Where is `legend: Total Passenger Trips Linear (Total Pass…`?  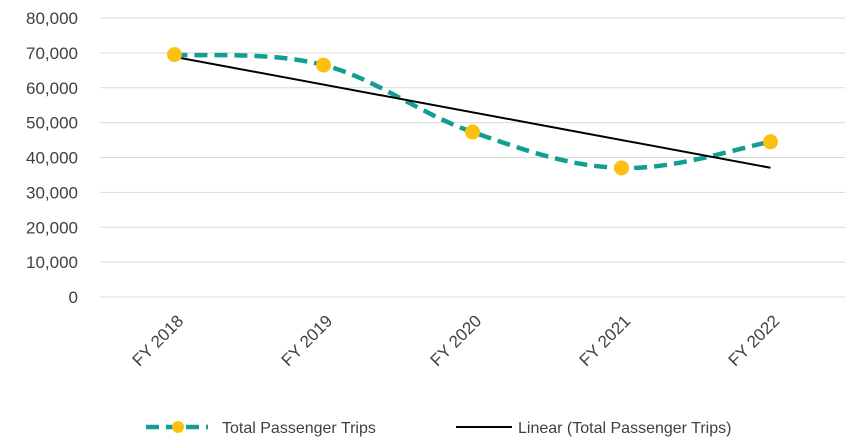 legend: Total Passenger Trips Linear (Total Pass… is located at coordinates (438, 428).